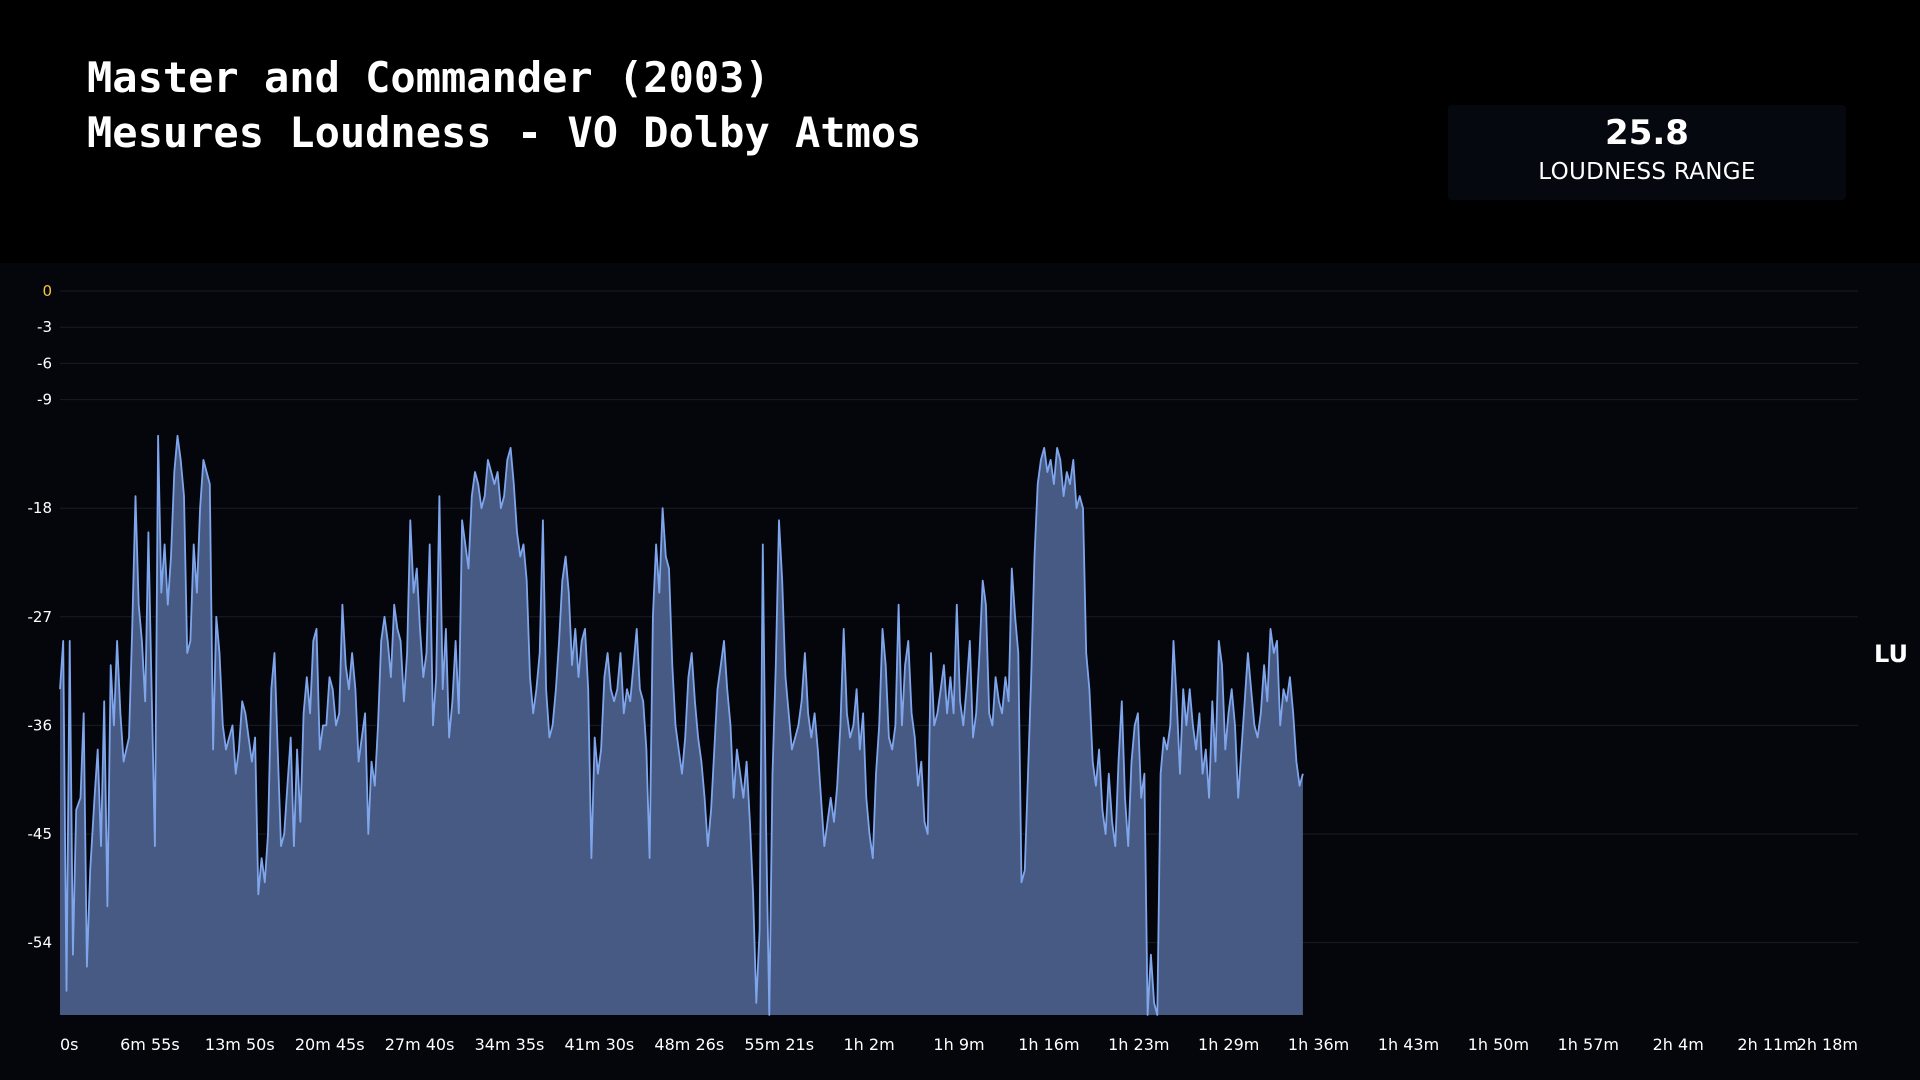  I want to click on x-tick-label: 1h 36m, so click(1318, 1044).